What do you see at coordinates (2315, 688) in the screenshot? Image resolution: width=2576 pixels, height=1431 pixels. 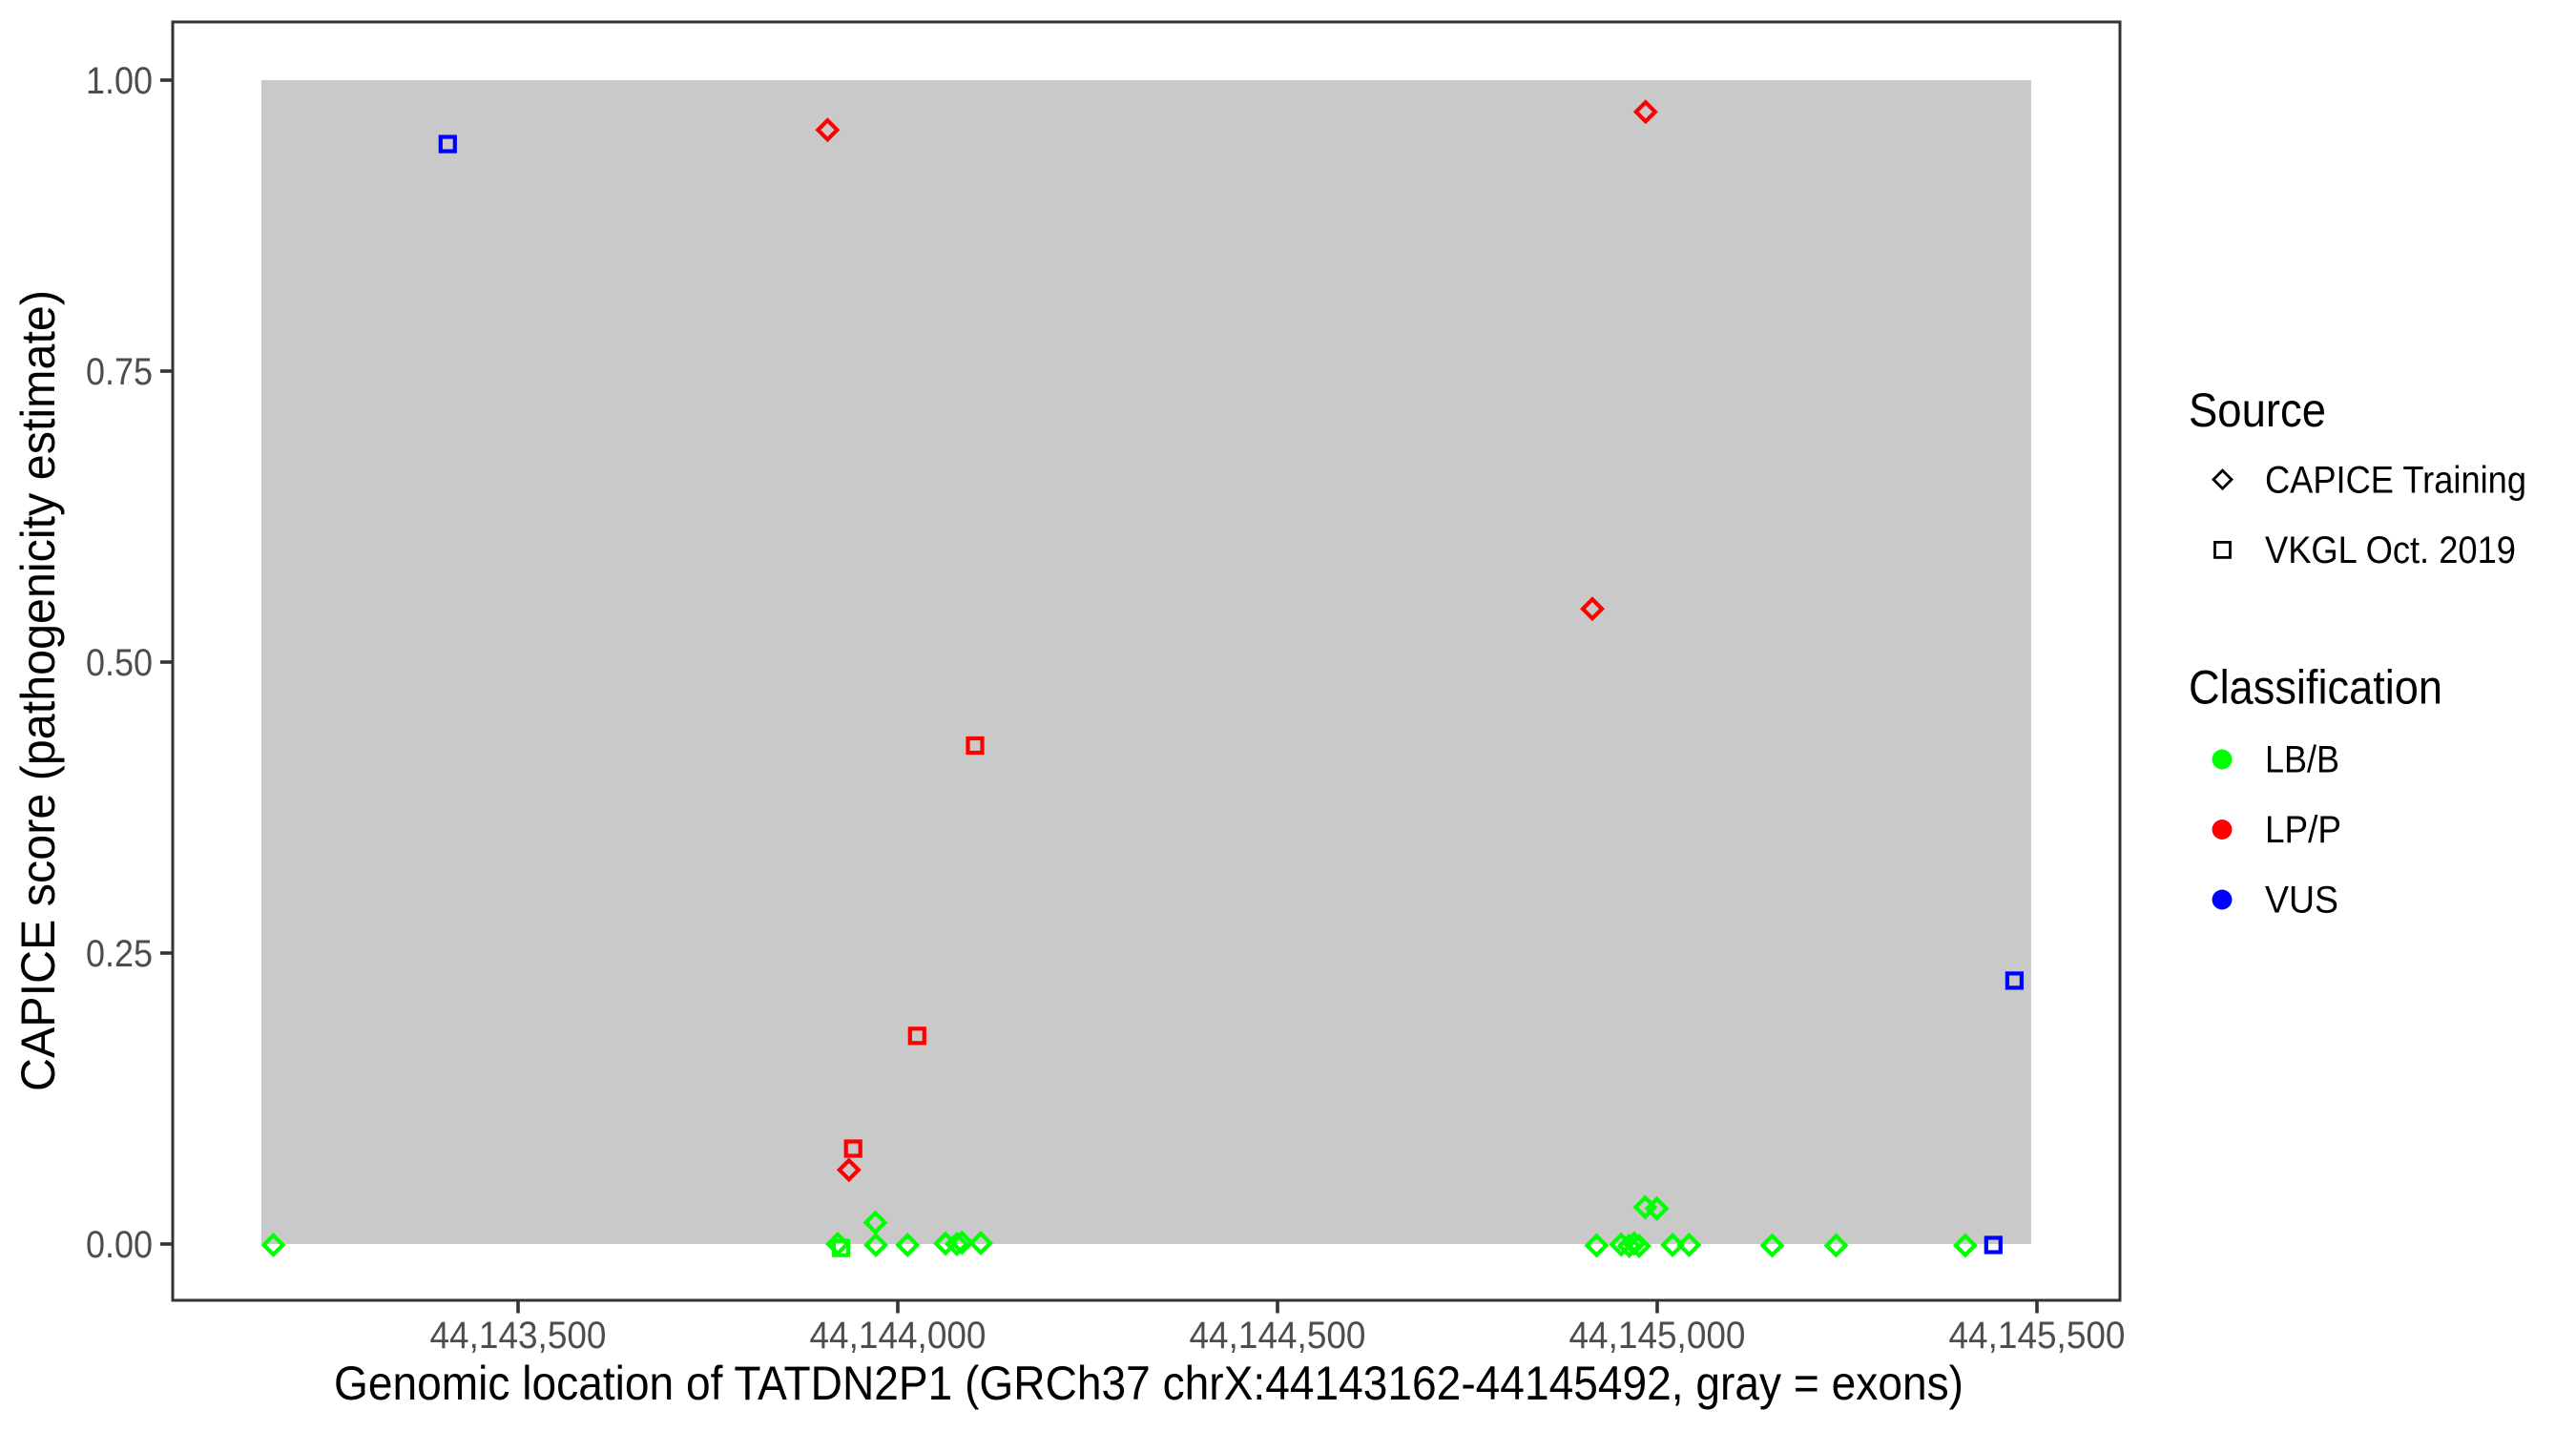 I see `svg-text: Classification` at bounding box center [2315, 688].